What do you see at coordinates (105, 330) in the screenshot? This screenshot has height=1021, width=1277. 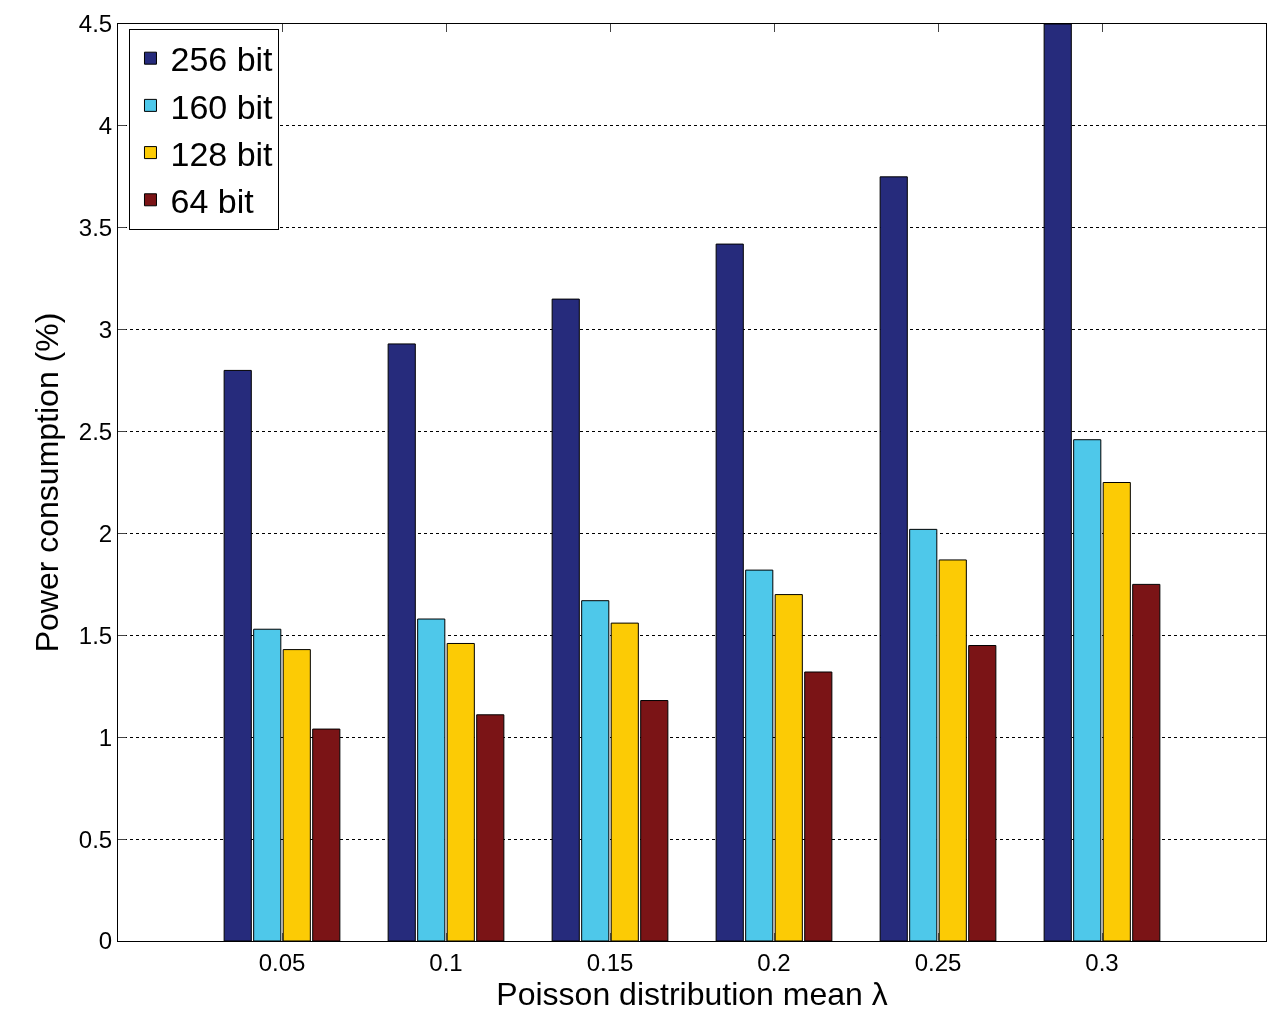 I see `y-tick-label: 3` at bounding box center [105, 330].